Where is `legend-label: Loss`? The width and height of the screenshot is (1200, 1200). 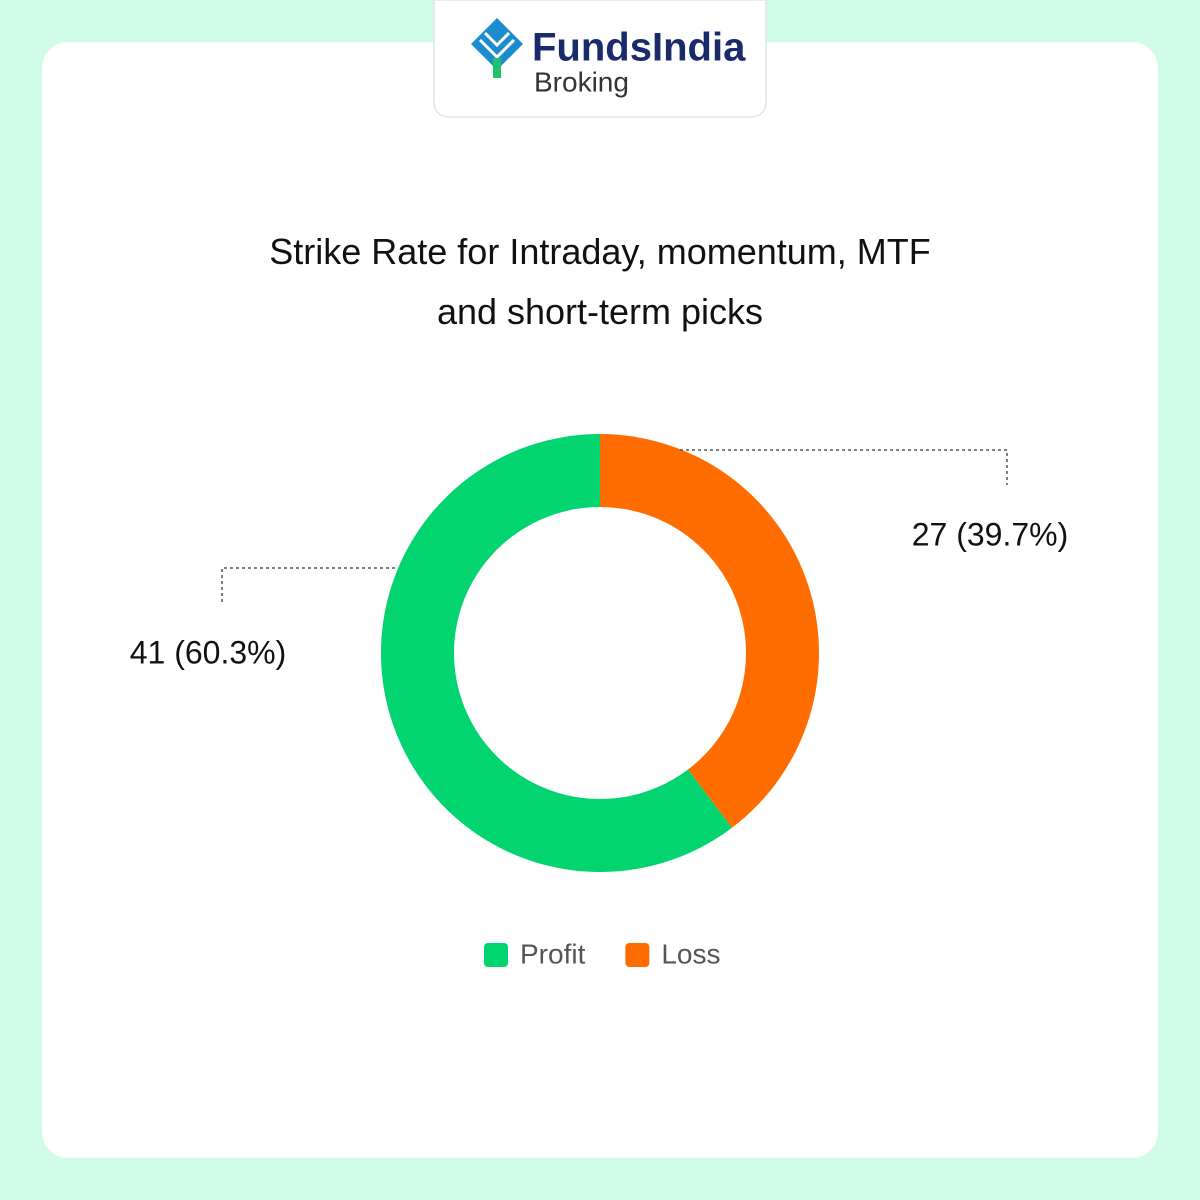
legend-label: Loss is located at coordinates (690, 953).